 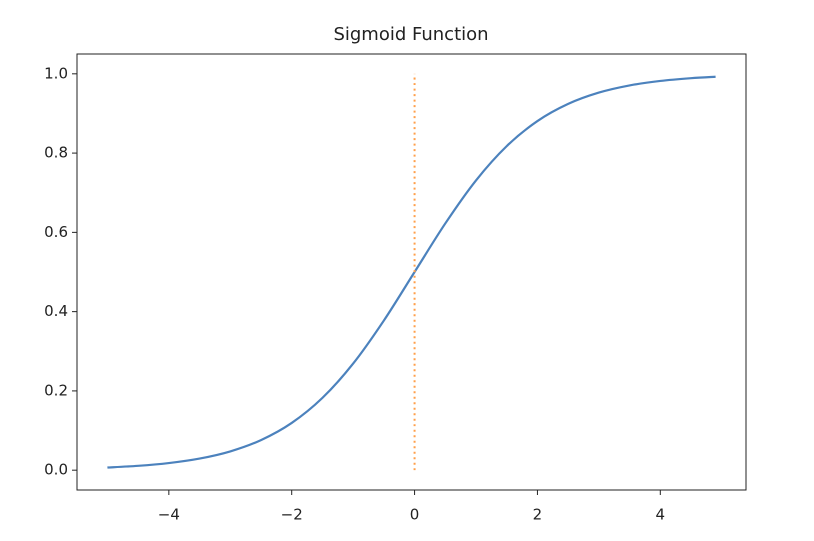 What do you see at coordinates (661, 515) in the screenshot?
I see `x-tick-label: 4` at bounding box center [661, 515].